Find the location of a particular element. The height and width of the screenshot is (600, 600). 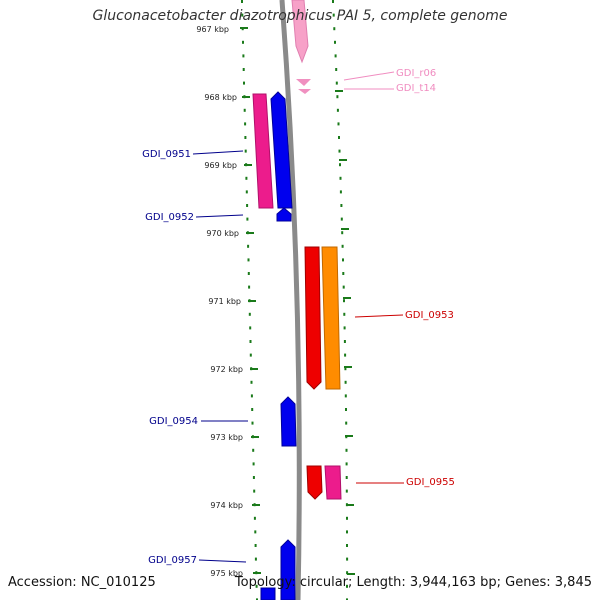

trna-feature-gdi-r06 is located at coordinates (300, 32).